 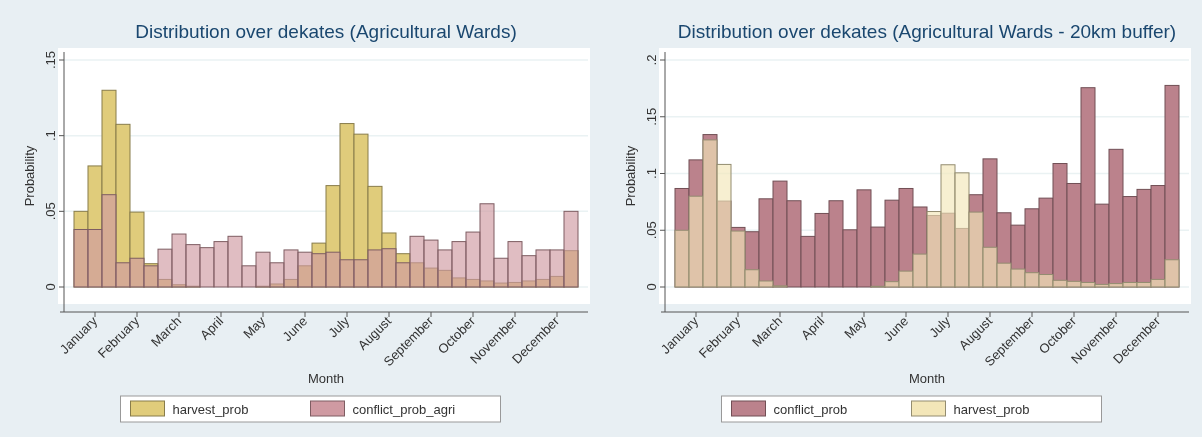 I want to click on y-tick-label: .2, so click(x=651, y=60).